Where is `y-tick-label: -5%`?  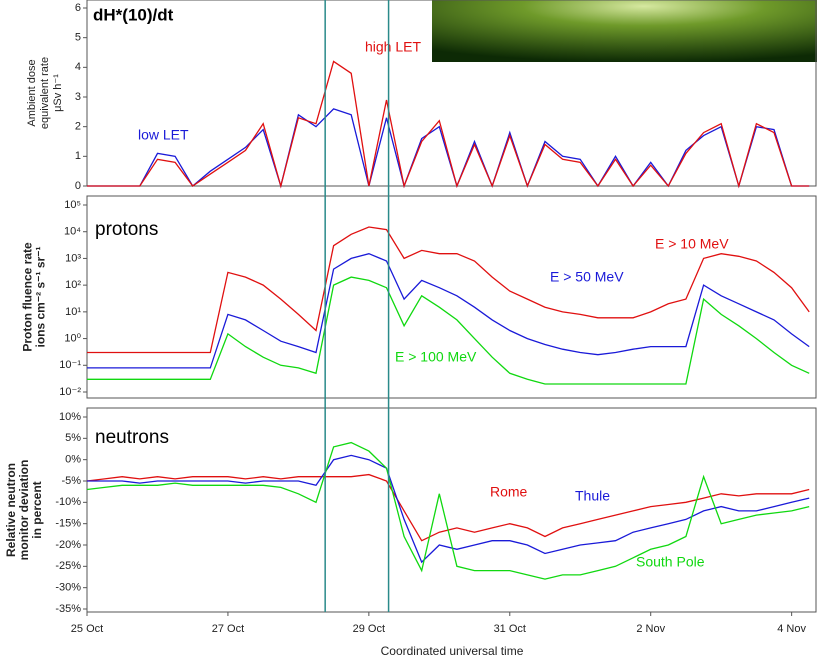
y-tick-label: -5% is located at coordinates (71, 481).